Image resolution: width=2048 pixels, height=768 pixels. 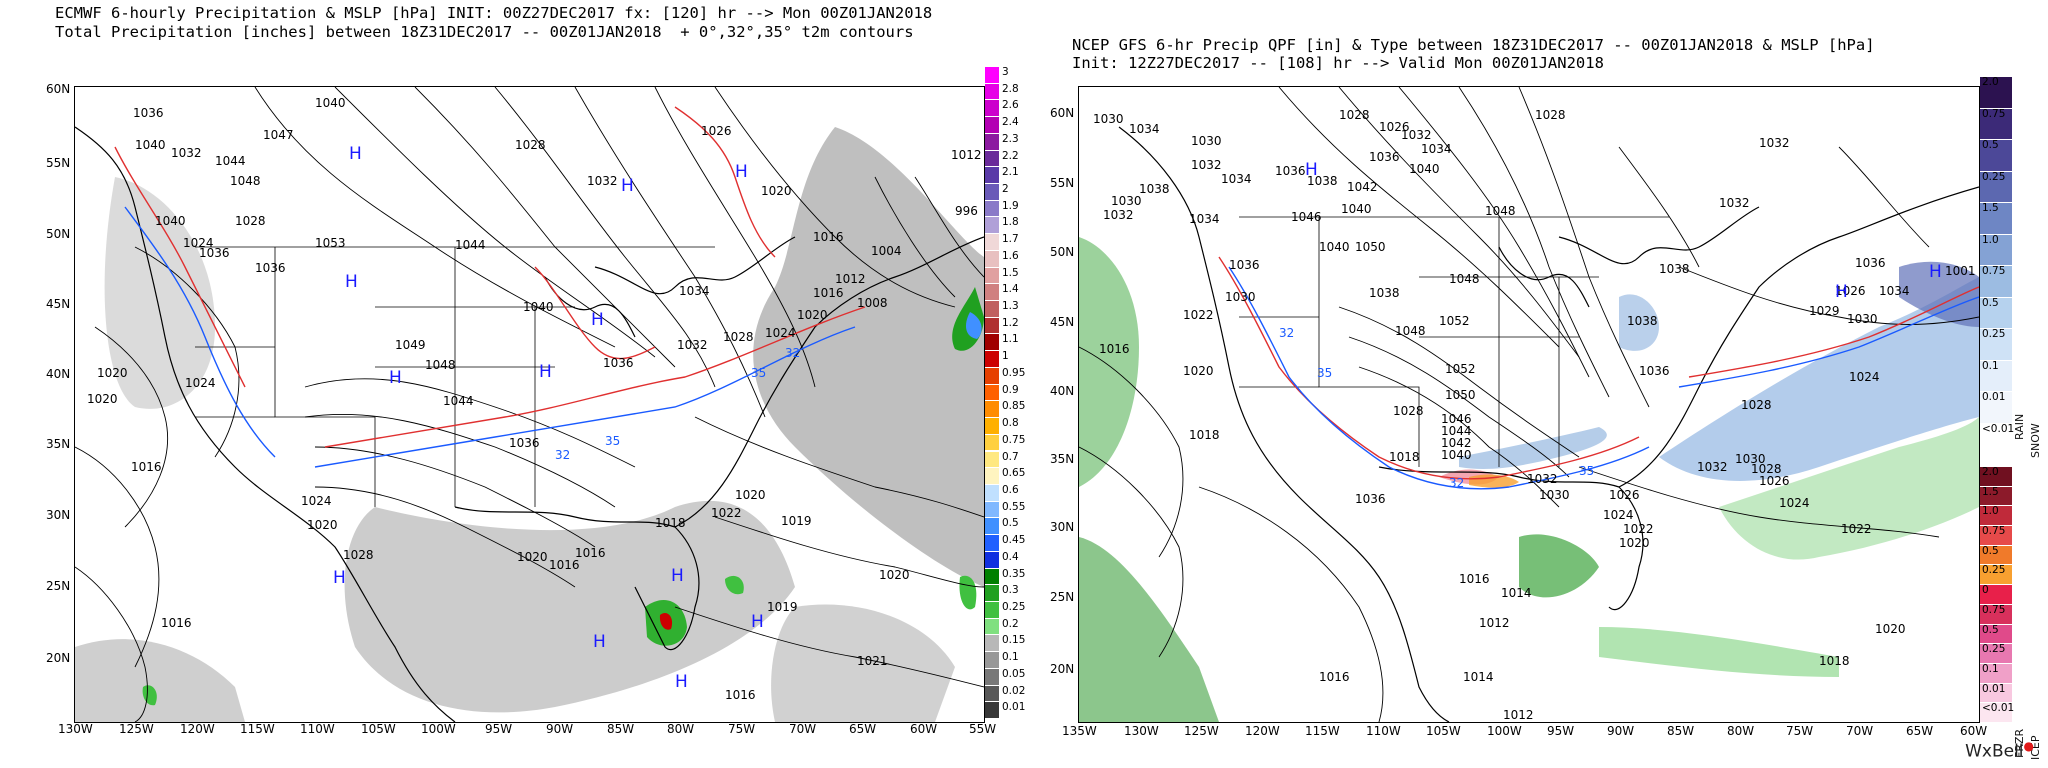 What do you see at coordinates (470, 245) in the screenshot?
I see `ecmwf-isobar-label: 1044` at bounding box center [470, 245].